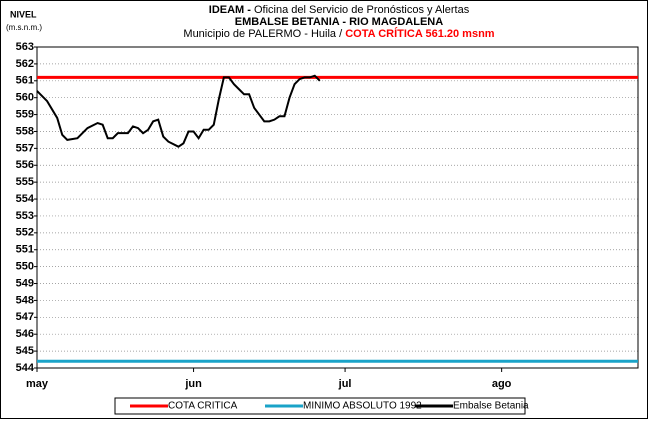 The height and width of the screenshot is (424, 648). What do you see at coordinates (178, 111) in the screenshot?
I see `series-line` at bounding box center [178, 111].